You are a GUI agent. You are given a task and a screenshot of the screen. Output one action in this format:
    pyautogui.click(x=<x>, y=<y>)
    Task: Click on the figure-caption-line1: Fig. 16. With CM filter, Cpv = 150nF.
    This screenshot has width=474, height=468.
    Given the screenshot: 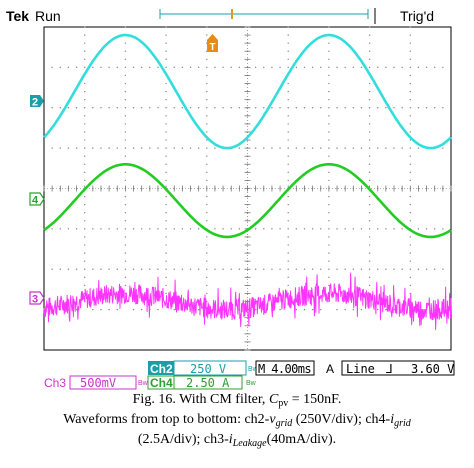 What is the action you would take?
    pyautogui.click(x=237, y=400)
    